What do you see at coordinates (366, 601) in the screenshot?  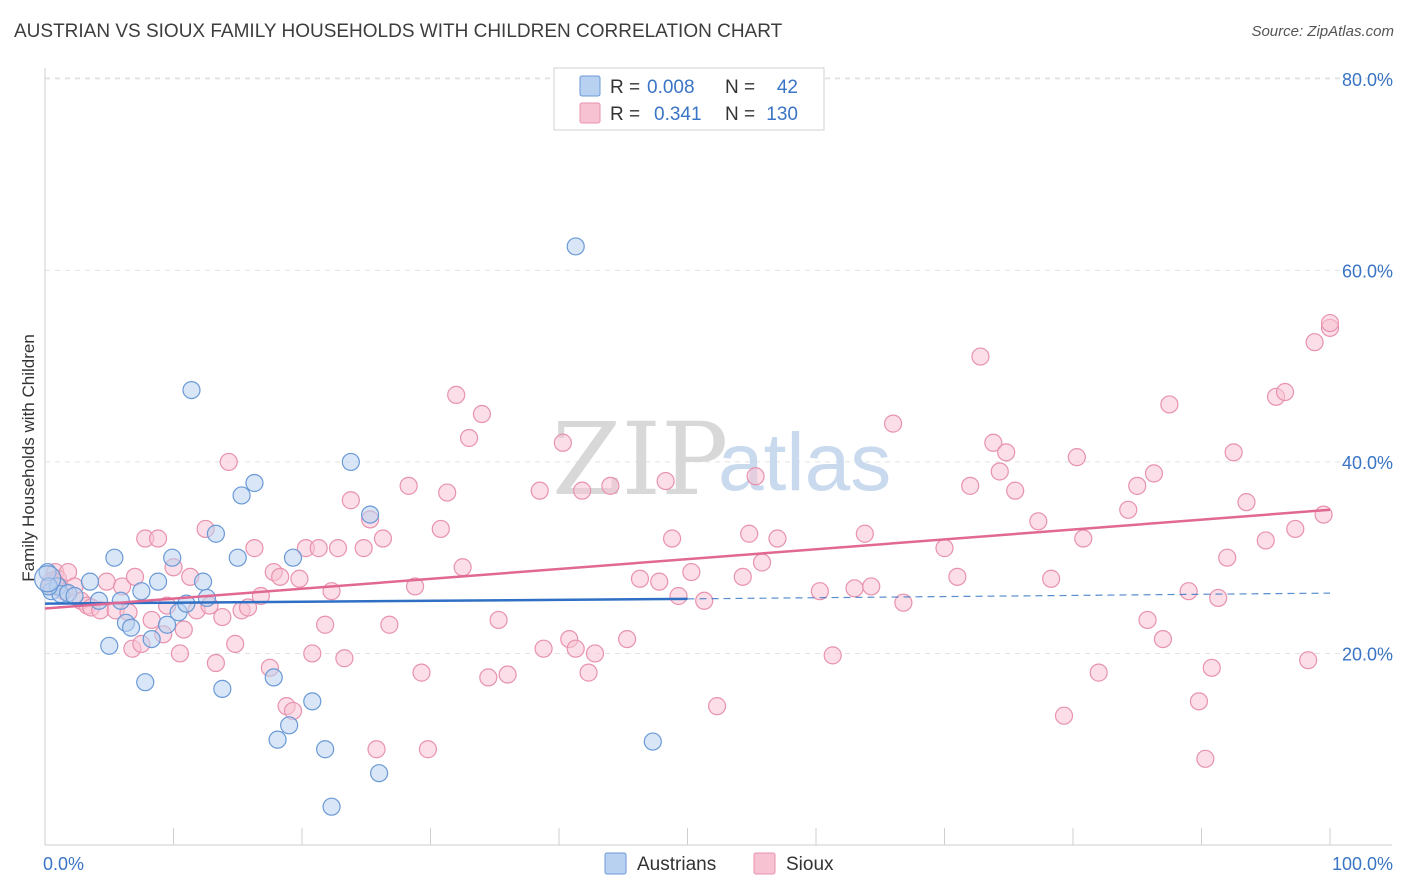 I see `austrians-trend-line` at bounding box center [366, 601].